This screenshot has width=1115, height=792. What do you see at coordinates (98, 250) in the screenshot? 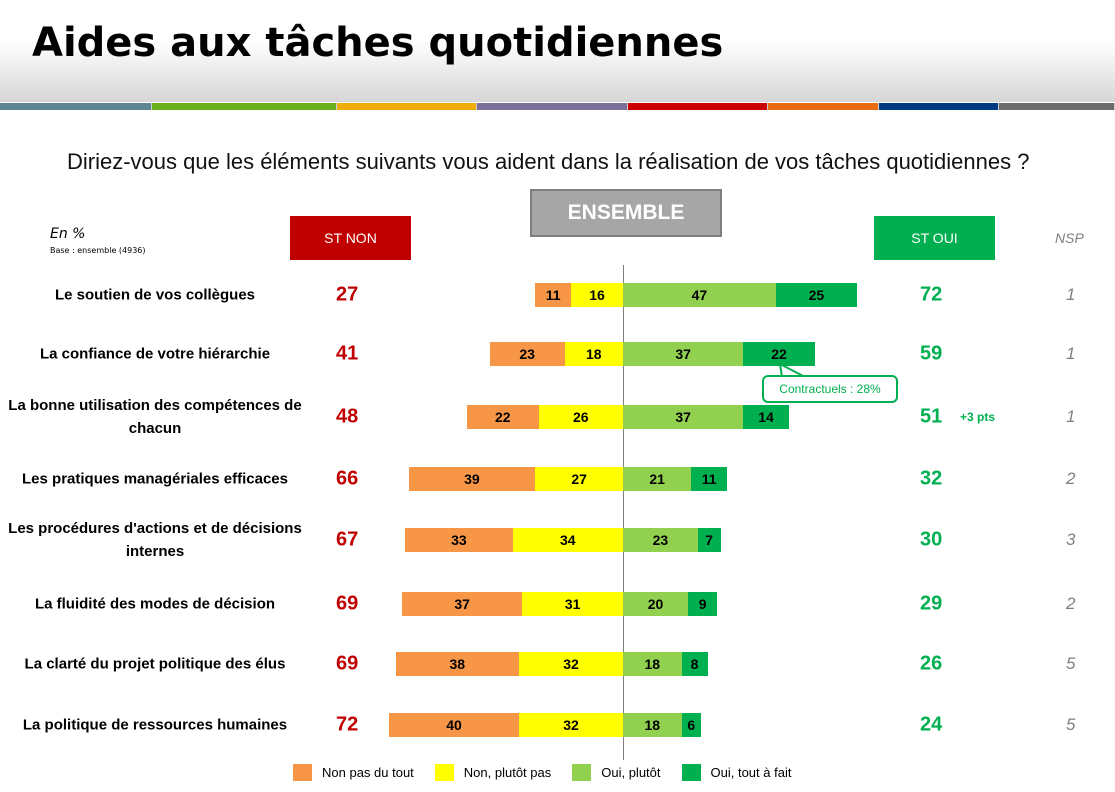
I see `base-label: Base : ensemble (4936)` at bounding box center [98, 250].